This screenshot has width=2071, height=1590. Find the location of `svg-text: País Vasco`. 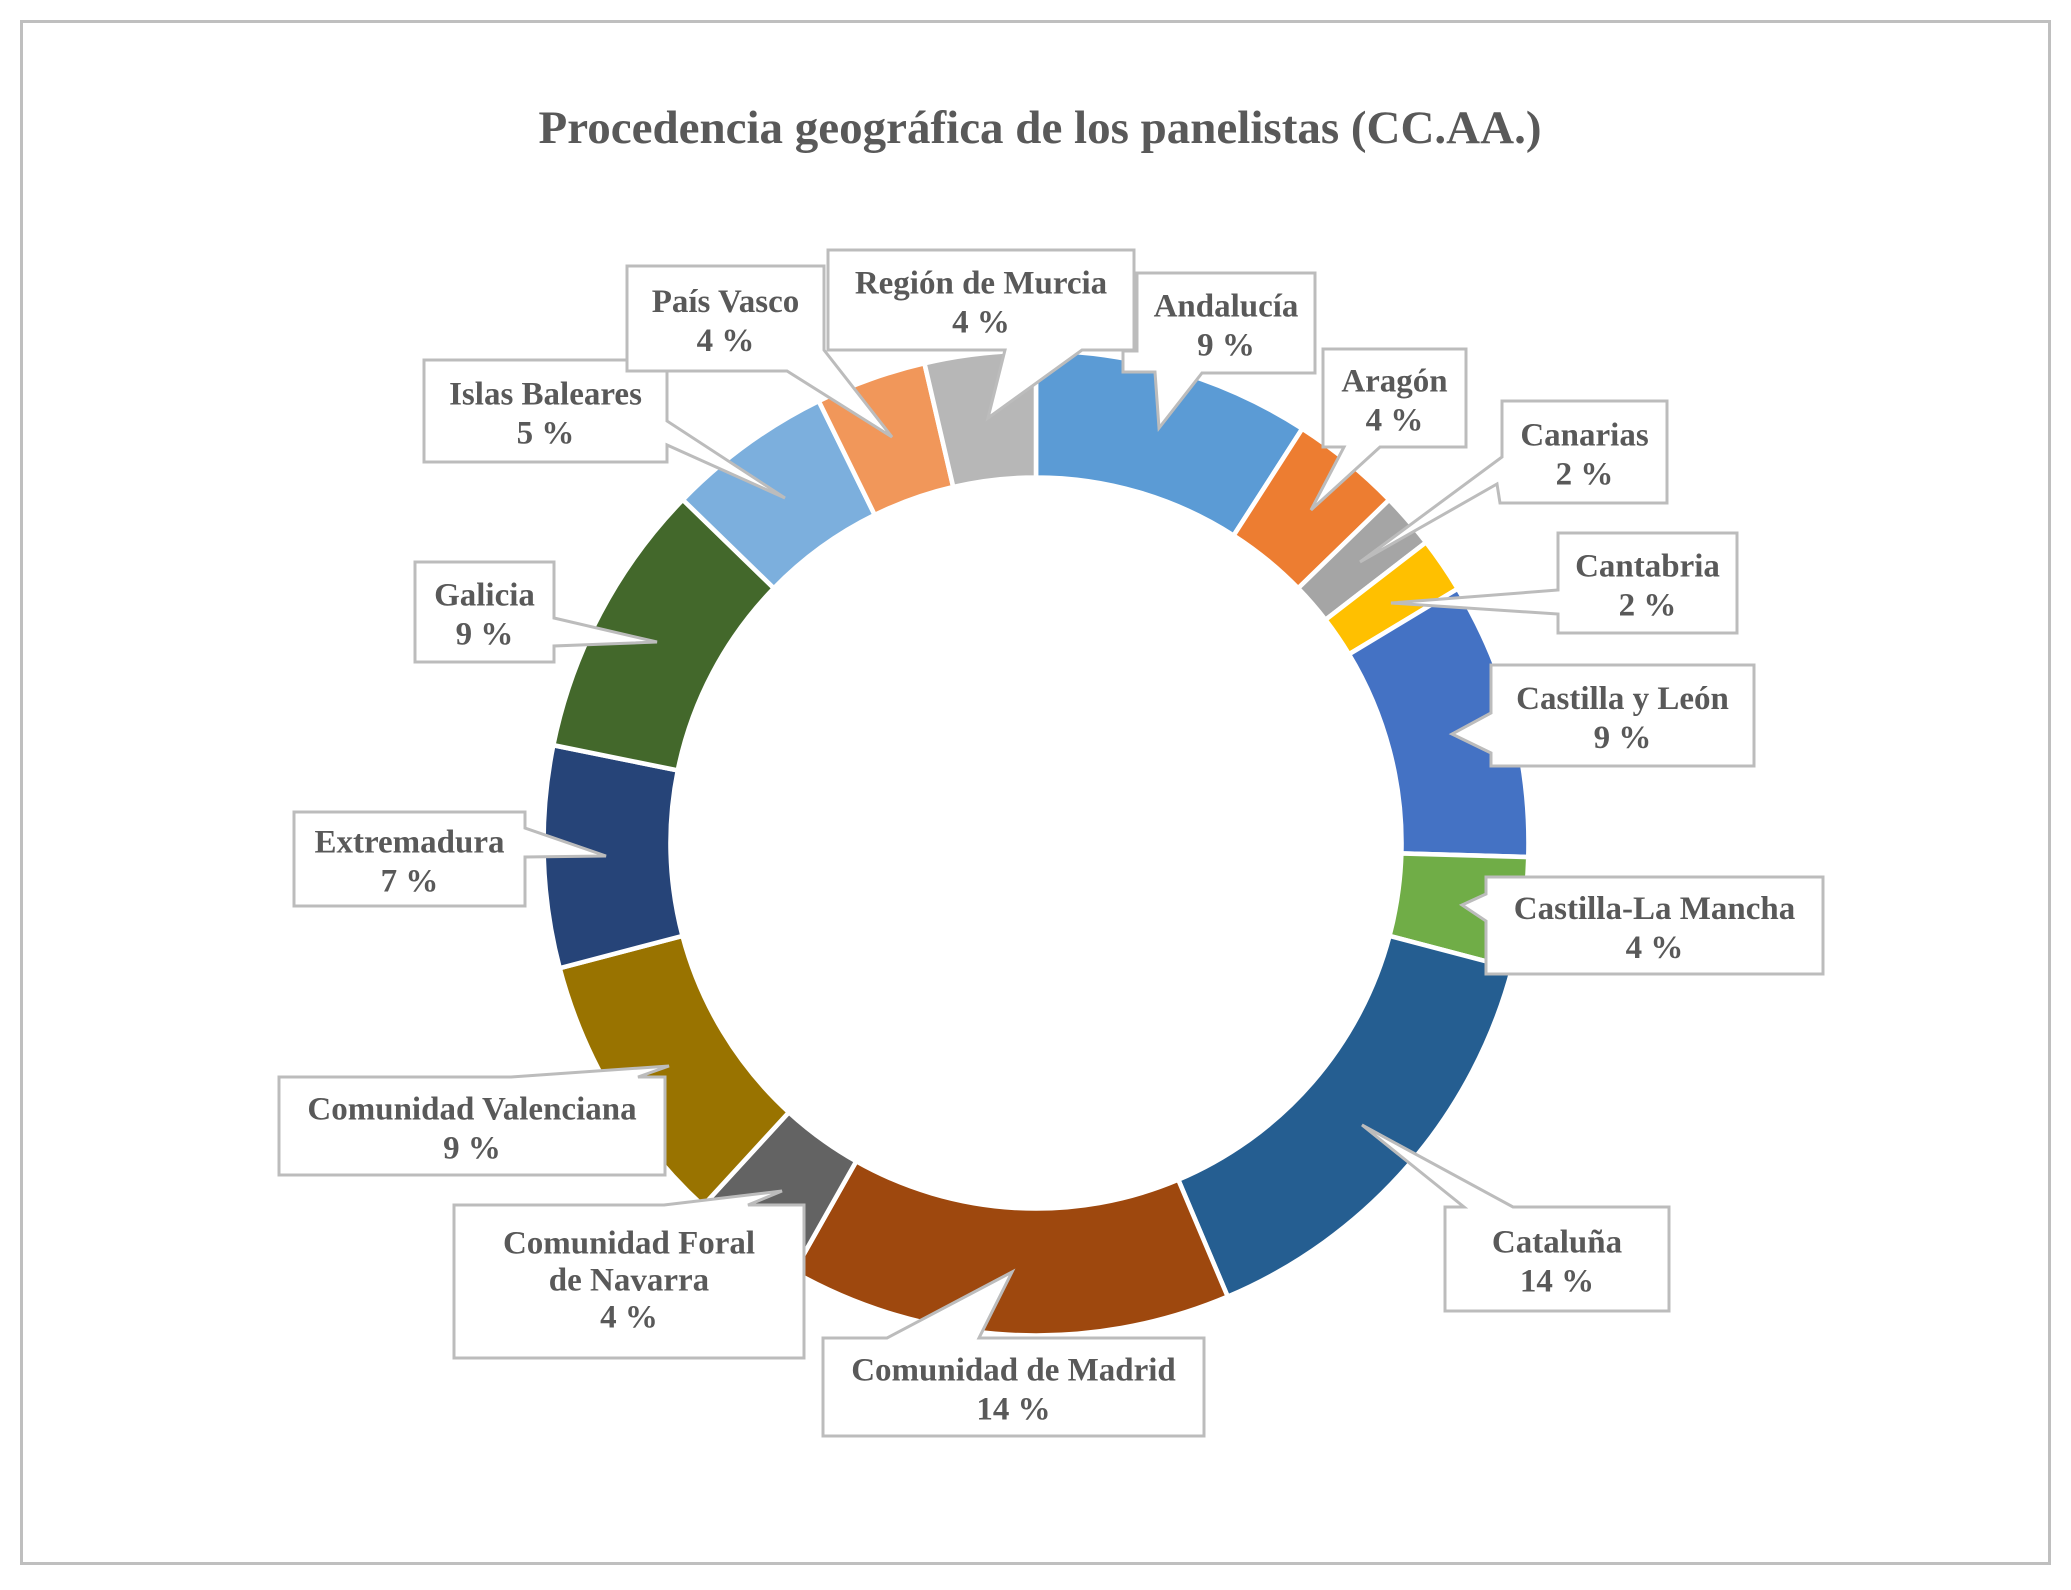

svg-text: País Vasco is located at coordinates (726, 302).